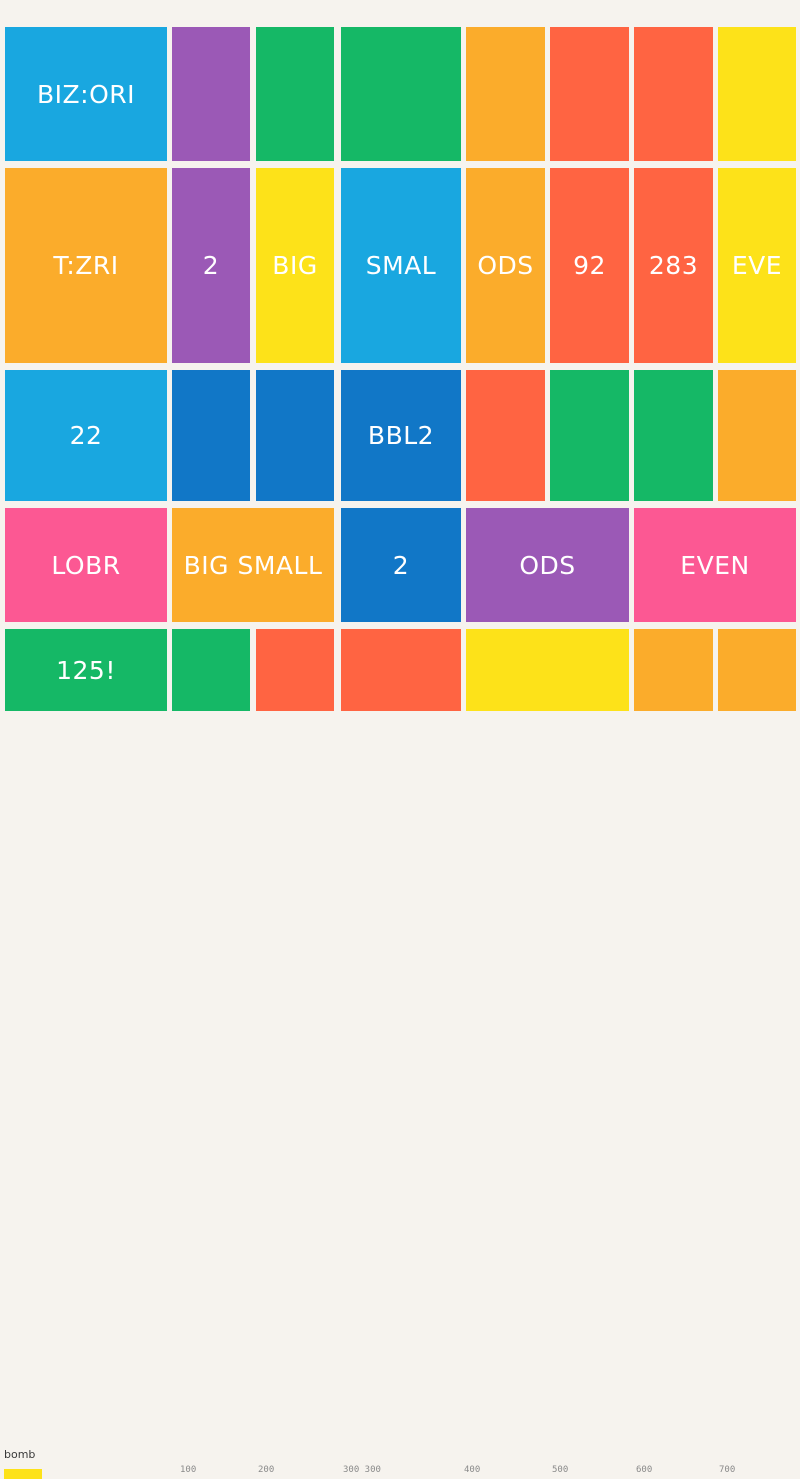 Image resolution: width=800 pixels, height=1479 pixels. I want to click on board-tile: 125!, so click(86, 670).